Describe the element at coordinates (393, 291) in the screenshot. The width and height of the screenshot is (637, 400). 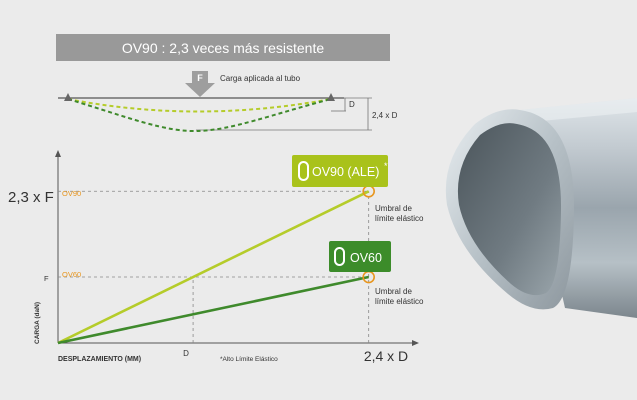
I see `ov60-threshold-label-line1: Umbral de` at that location.